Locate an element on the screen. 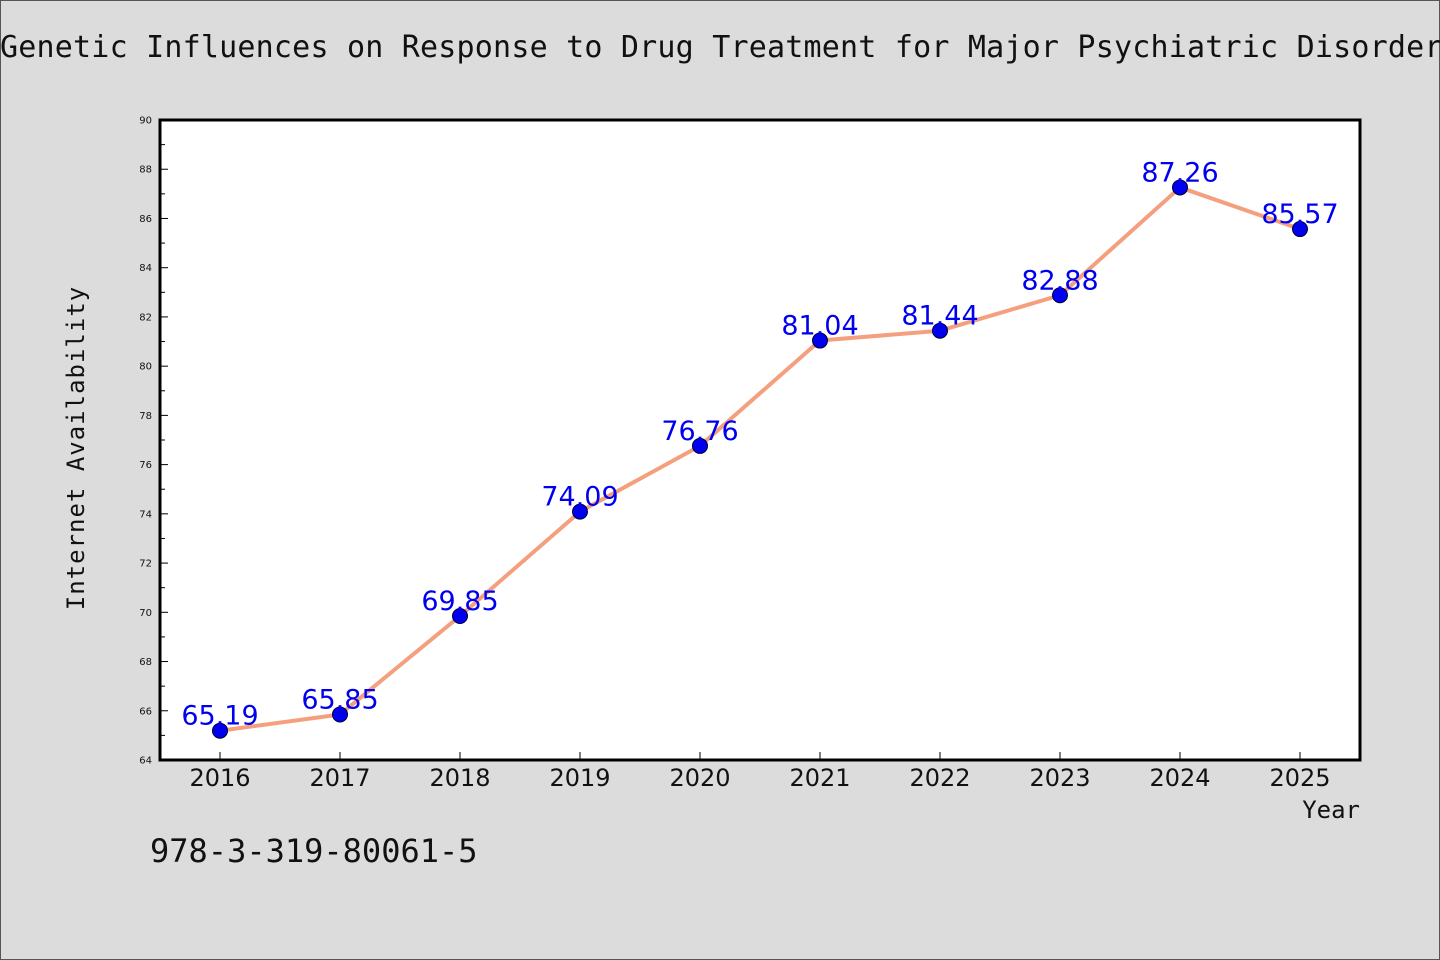 The height and width of the screenshot is (960, 1440). y-tick-label: 80 is located at coordinates (145, 367).